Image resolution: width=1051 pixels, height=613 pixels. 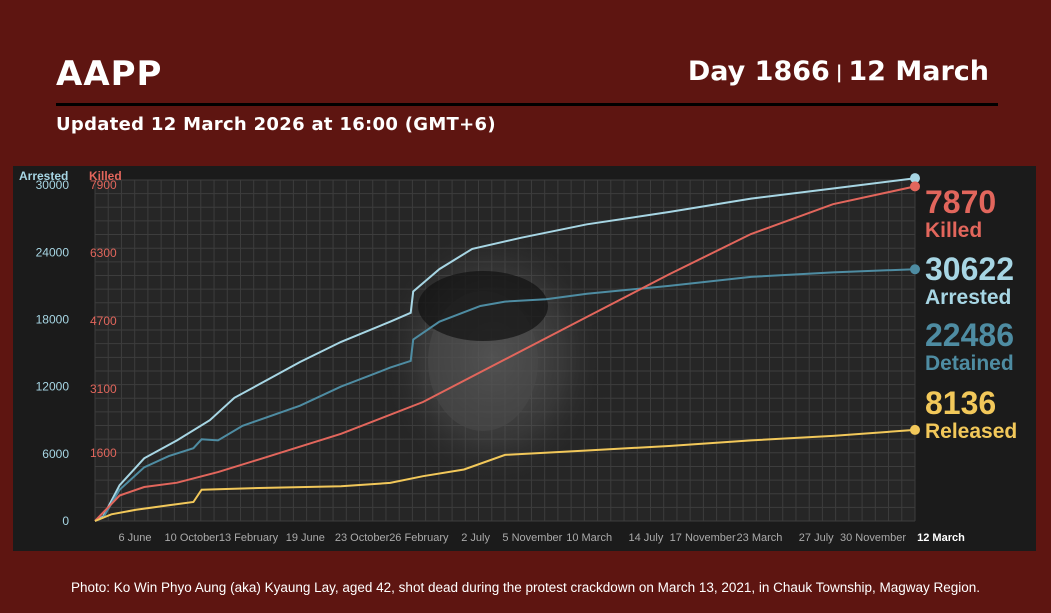 What do you see at coordinates (305, 538) in the screenshot?
I see `x-tick-label: 19 June` at bounding box center [305, 538].